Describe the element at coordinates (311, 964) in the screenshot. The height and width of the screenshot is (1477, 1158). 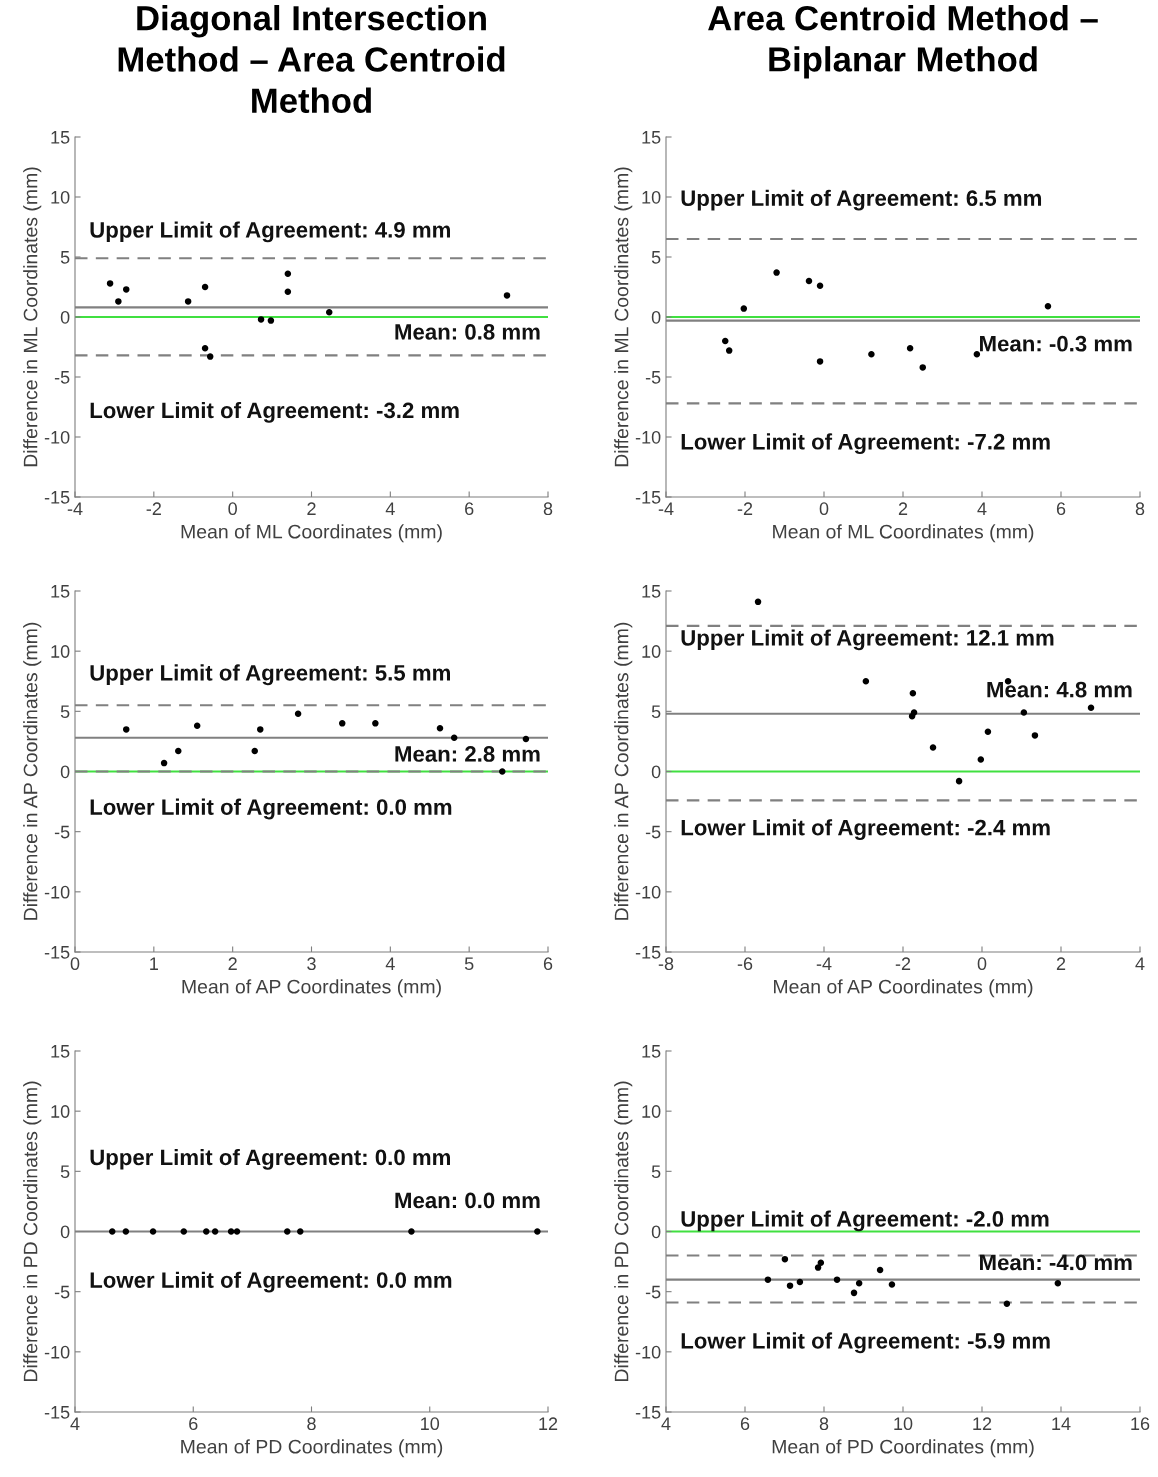
I see `x-tick-label: 3` at that location.